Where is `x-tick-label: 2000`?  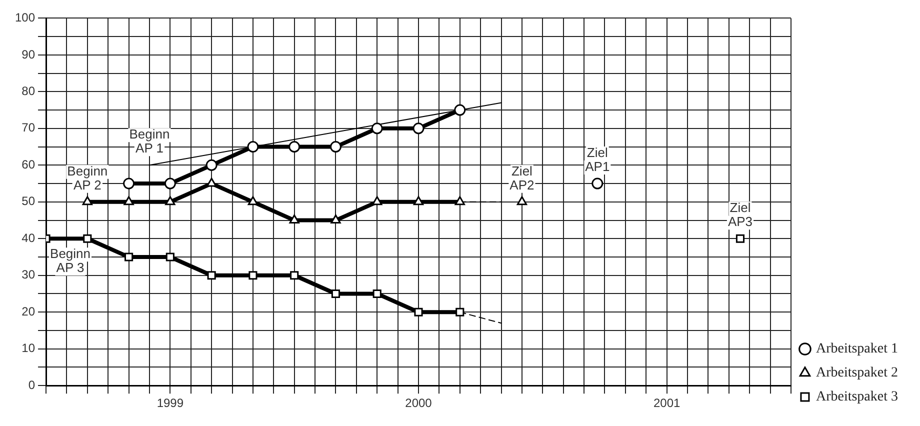
x-tick-label: 2000 is located at coordinates (418, 403).